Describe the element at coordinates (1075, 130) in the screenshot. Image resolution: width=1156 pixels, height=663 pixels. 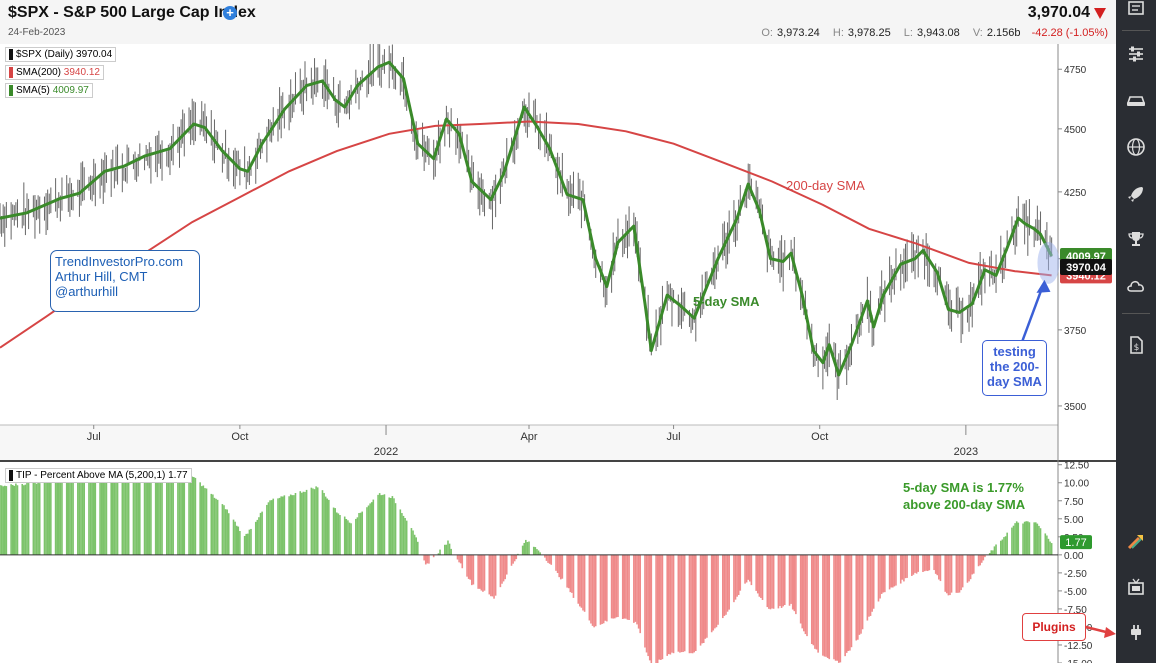
I see `y-tick-label: 4500` at that location.